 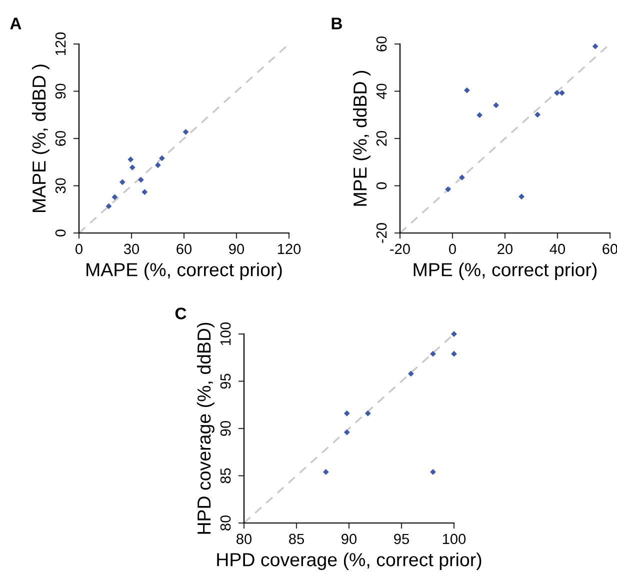 What do you see at coordinates (205, 428) in the screenshot?
I see `y-axis-title: HPD coverage (%, ddBD)` at bounding box center [205, 428].